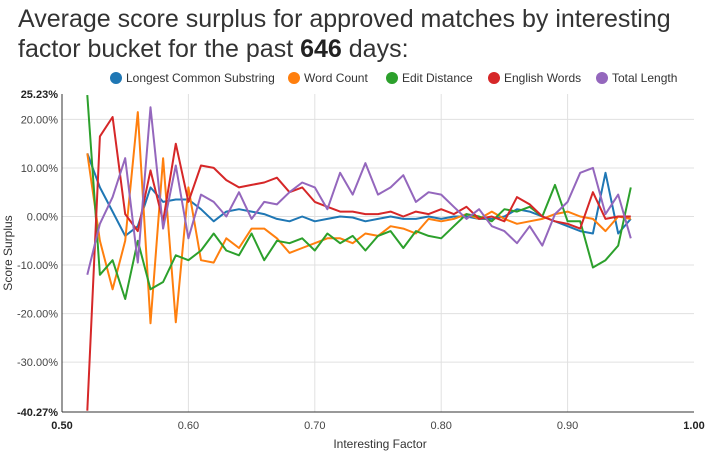  Describe the element at coordinates (644, 78) in the screenshot. I see `legend-label-4: Total Length` at that location.